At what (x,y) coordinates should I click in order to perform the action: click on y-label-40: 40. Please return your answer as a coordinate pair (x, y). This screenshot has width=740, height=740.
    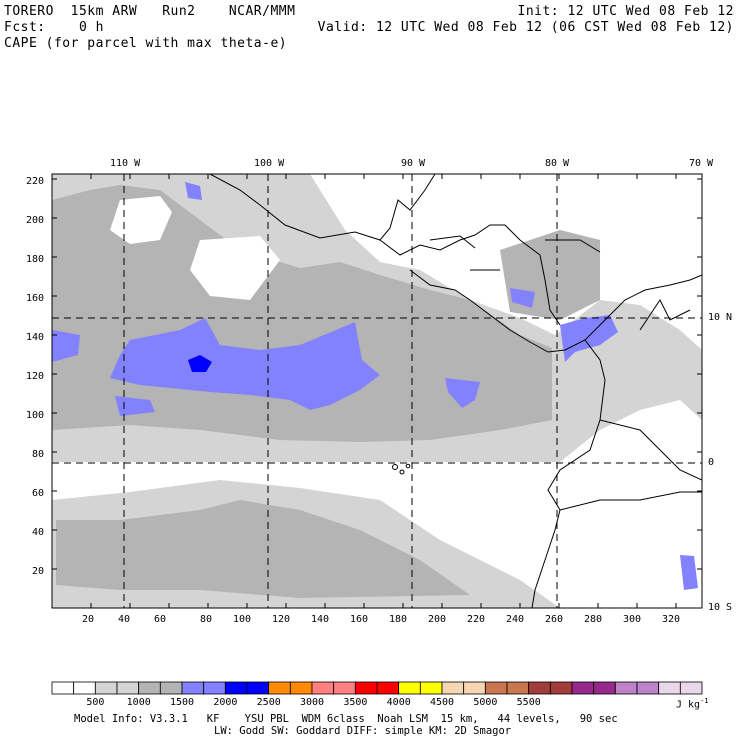
    Looking at the image, I should click on (38, 532).